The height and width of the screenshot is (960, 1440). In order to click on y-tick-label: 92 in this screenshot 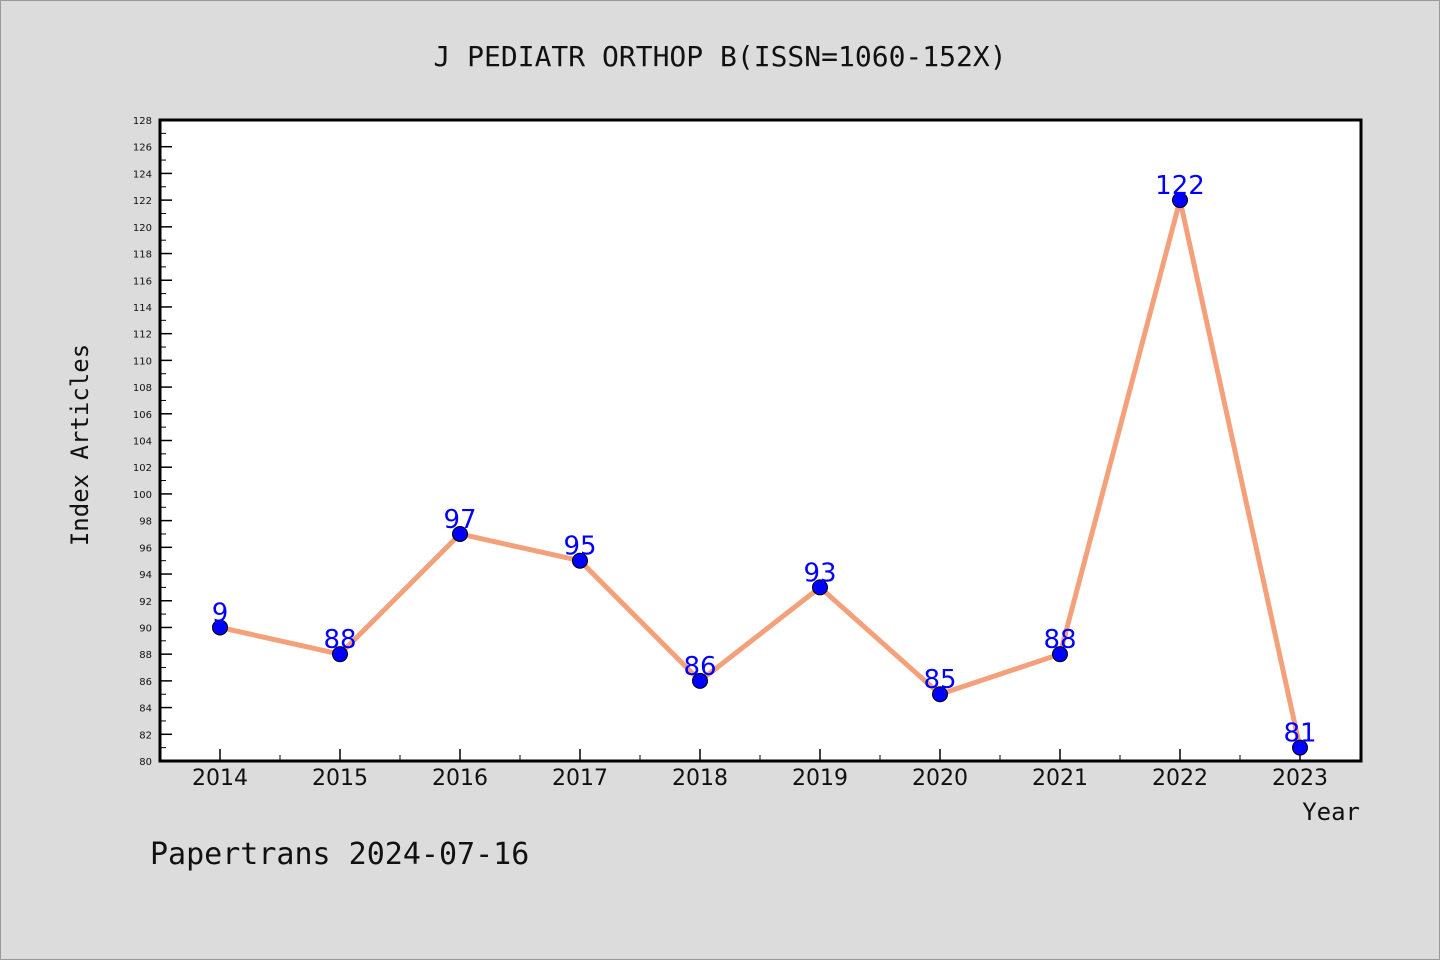, I will do `click(145, 602)`.